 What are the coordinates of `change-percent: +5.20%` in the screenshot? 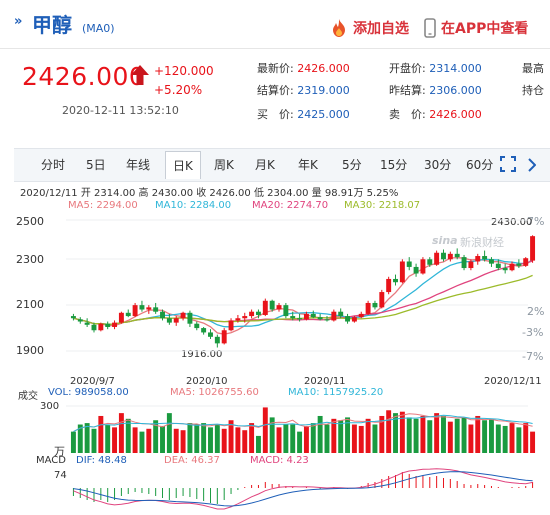 It's located at (178, 90).